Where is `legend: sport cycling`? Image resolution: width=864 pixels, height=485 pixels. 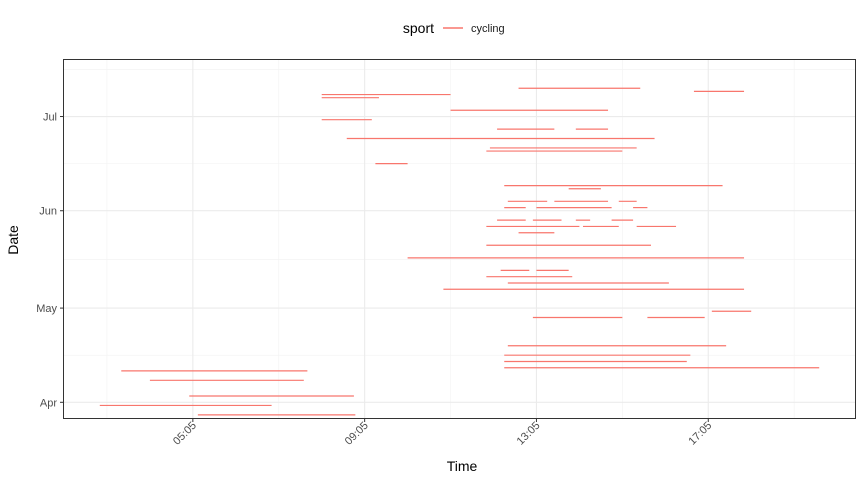
legend: sport cycling is located at coordinates (454, 28).